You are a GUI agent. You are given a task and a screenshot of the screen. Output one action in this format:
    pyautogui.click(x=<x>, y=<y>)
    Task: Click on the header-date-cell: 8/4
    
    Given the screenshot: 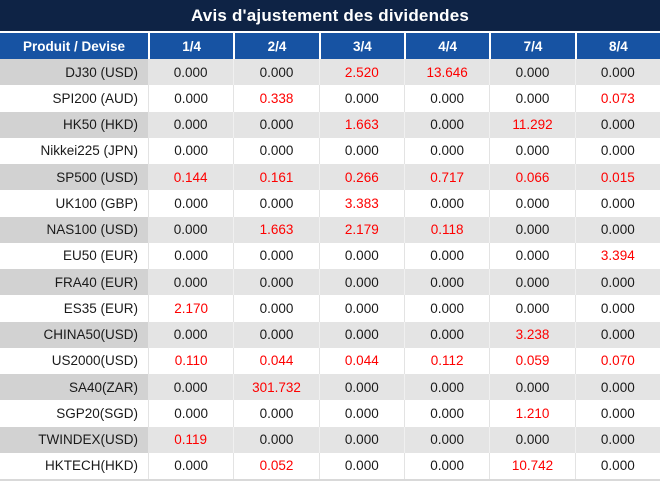 What is the action you would take?
    pyautogui.click(x=617, y=46)
    